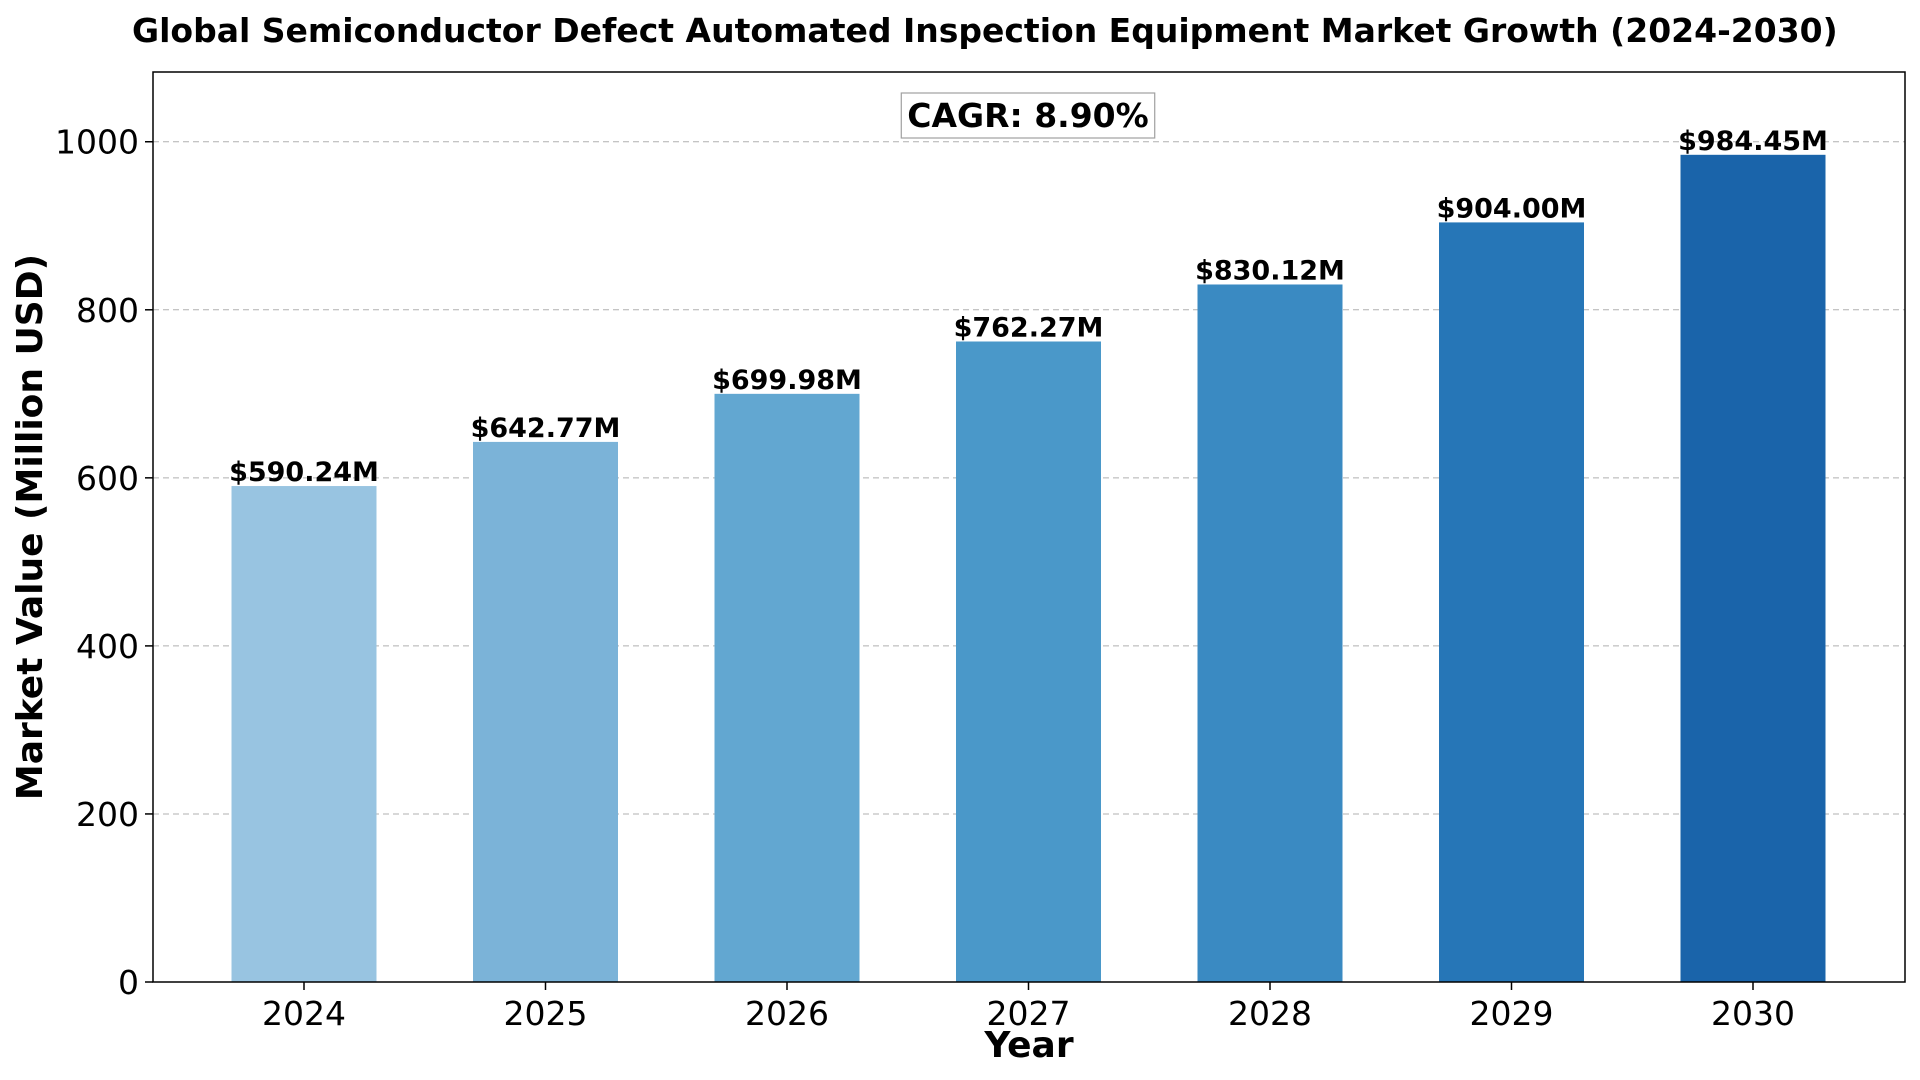 The width and height of the screenshot is (1920, 1080). What do you see at coordinates (1029, 1013) in the screenshot?
I see `x-tick-label-2027: 2027` at bounding box center [1029, 1013].